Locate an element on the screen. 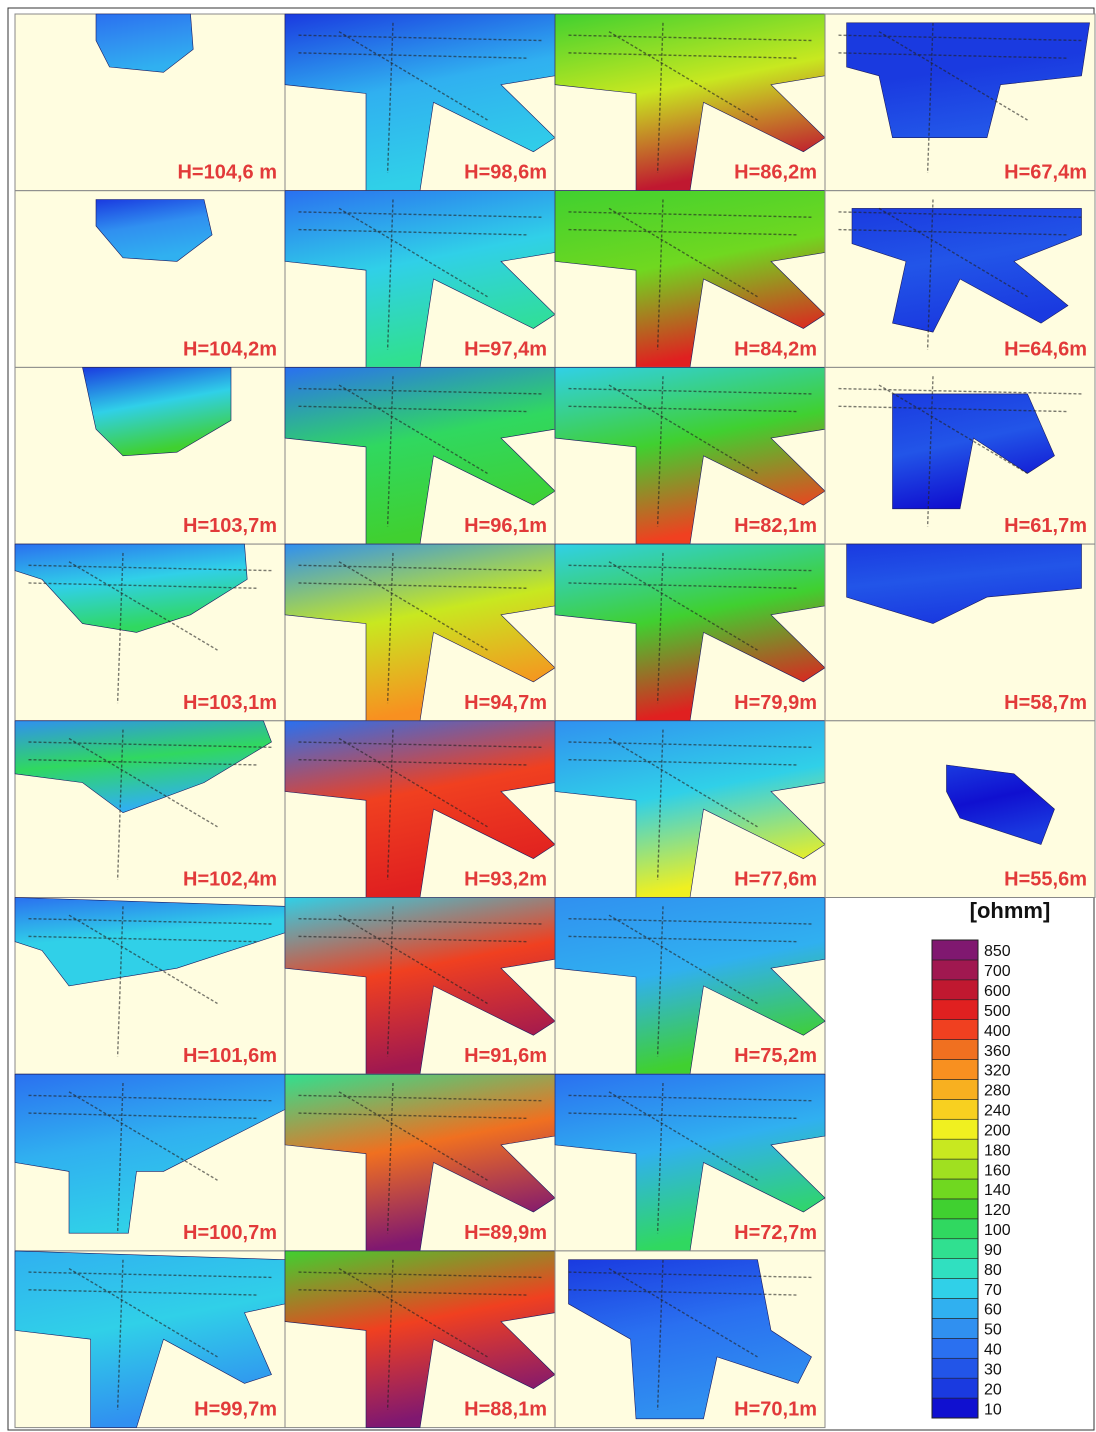 This screenshot has width=1096, height=1432. depth-label: H=97,4m is located at coordinates (505, 349).